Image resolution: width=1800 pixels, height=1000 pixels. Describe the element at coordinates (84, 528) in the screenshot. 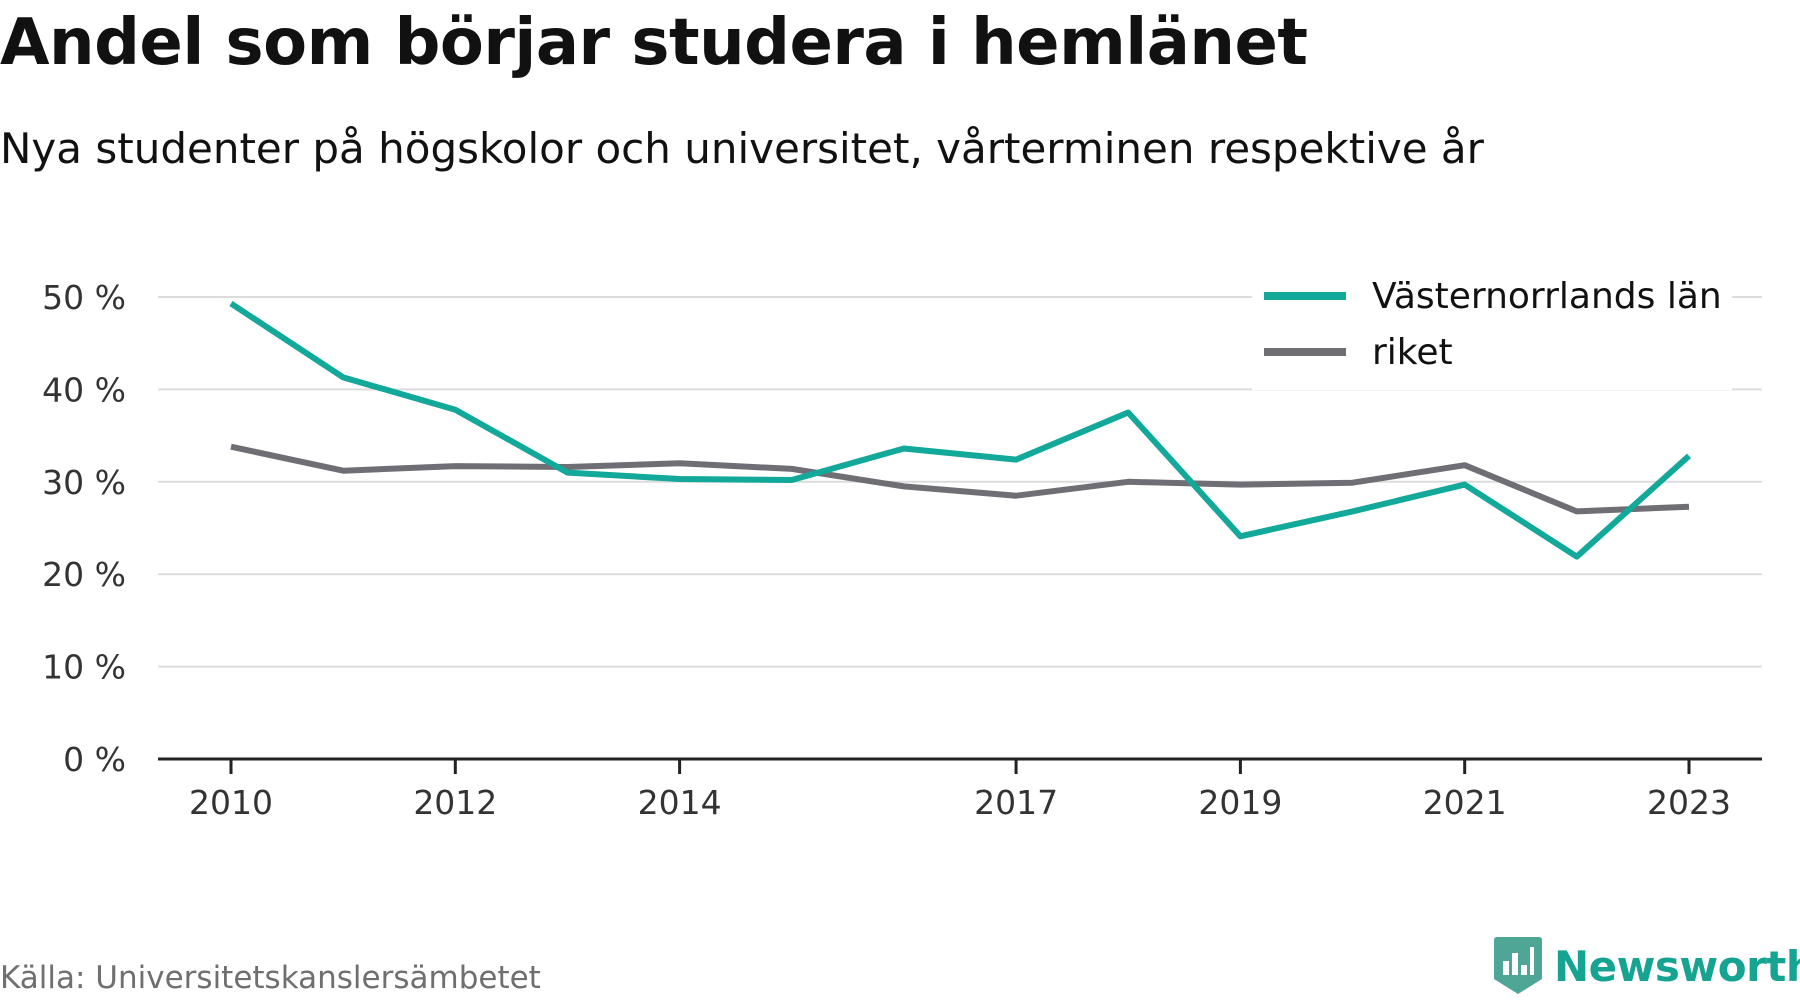

I see `y-axis-tick-labels: 0 % 10 % 20 % 30 % 40 % 50 %` at that location.